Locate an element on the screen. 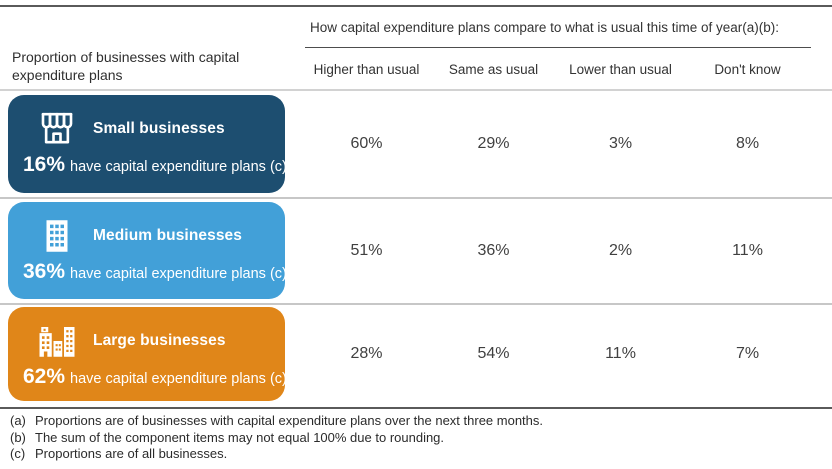  column-header-dont-know: Don't know is located at coordinates (747, 69).